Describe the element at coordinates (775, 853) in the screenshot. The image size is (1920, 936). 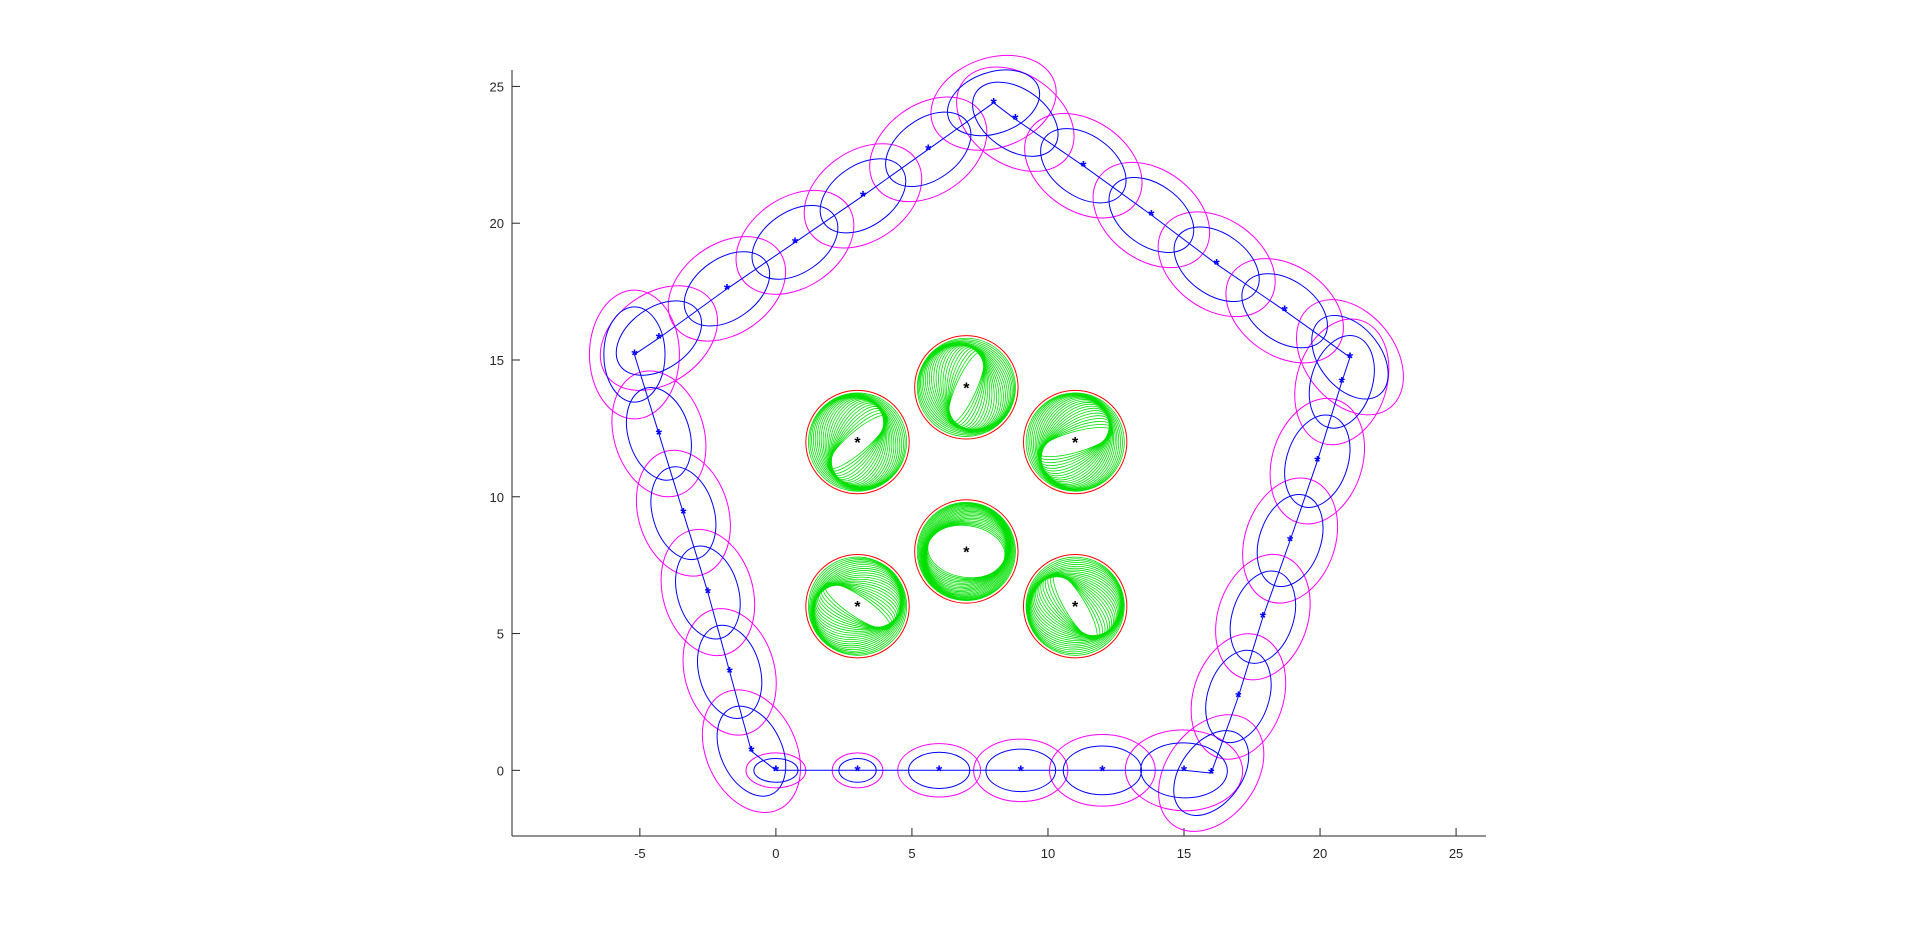
I see `x-tick-label: 0` at that location.